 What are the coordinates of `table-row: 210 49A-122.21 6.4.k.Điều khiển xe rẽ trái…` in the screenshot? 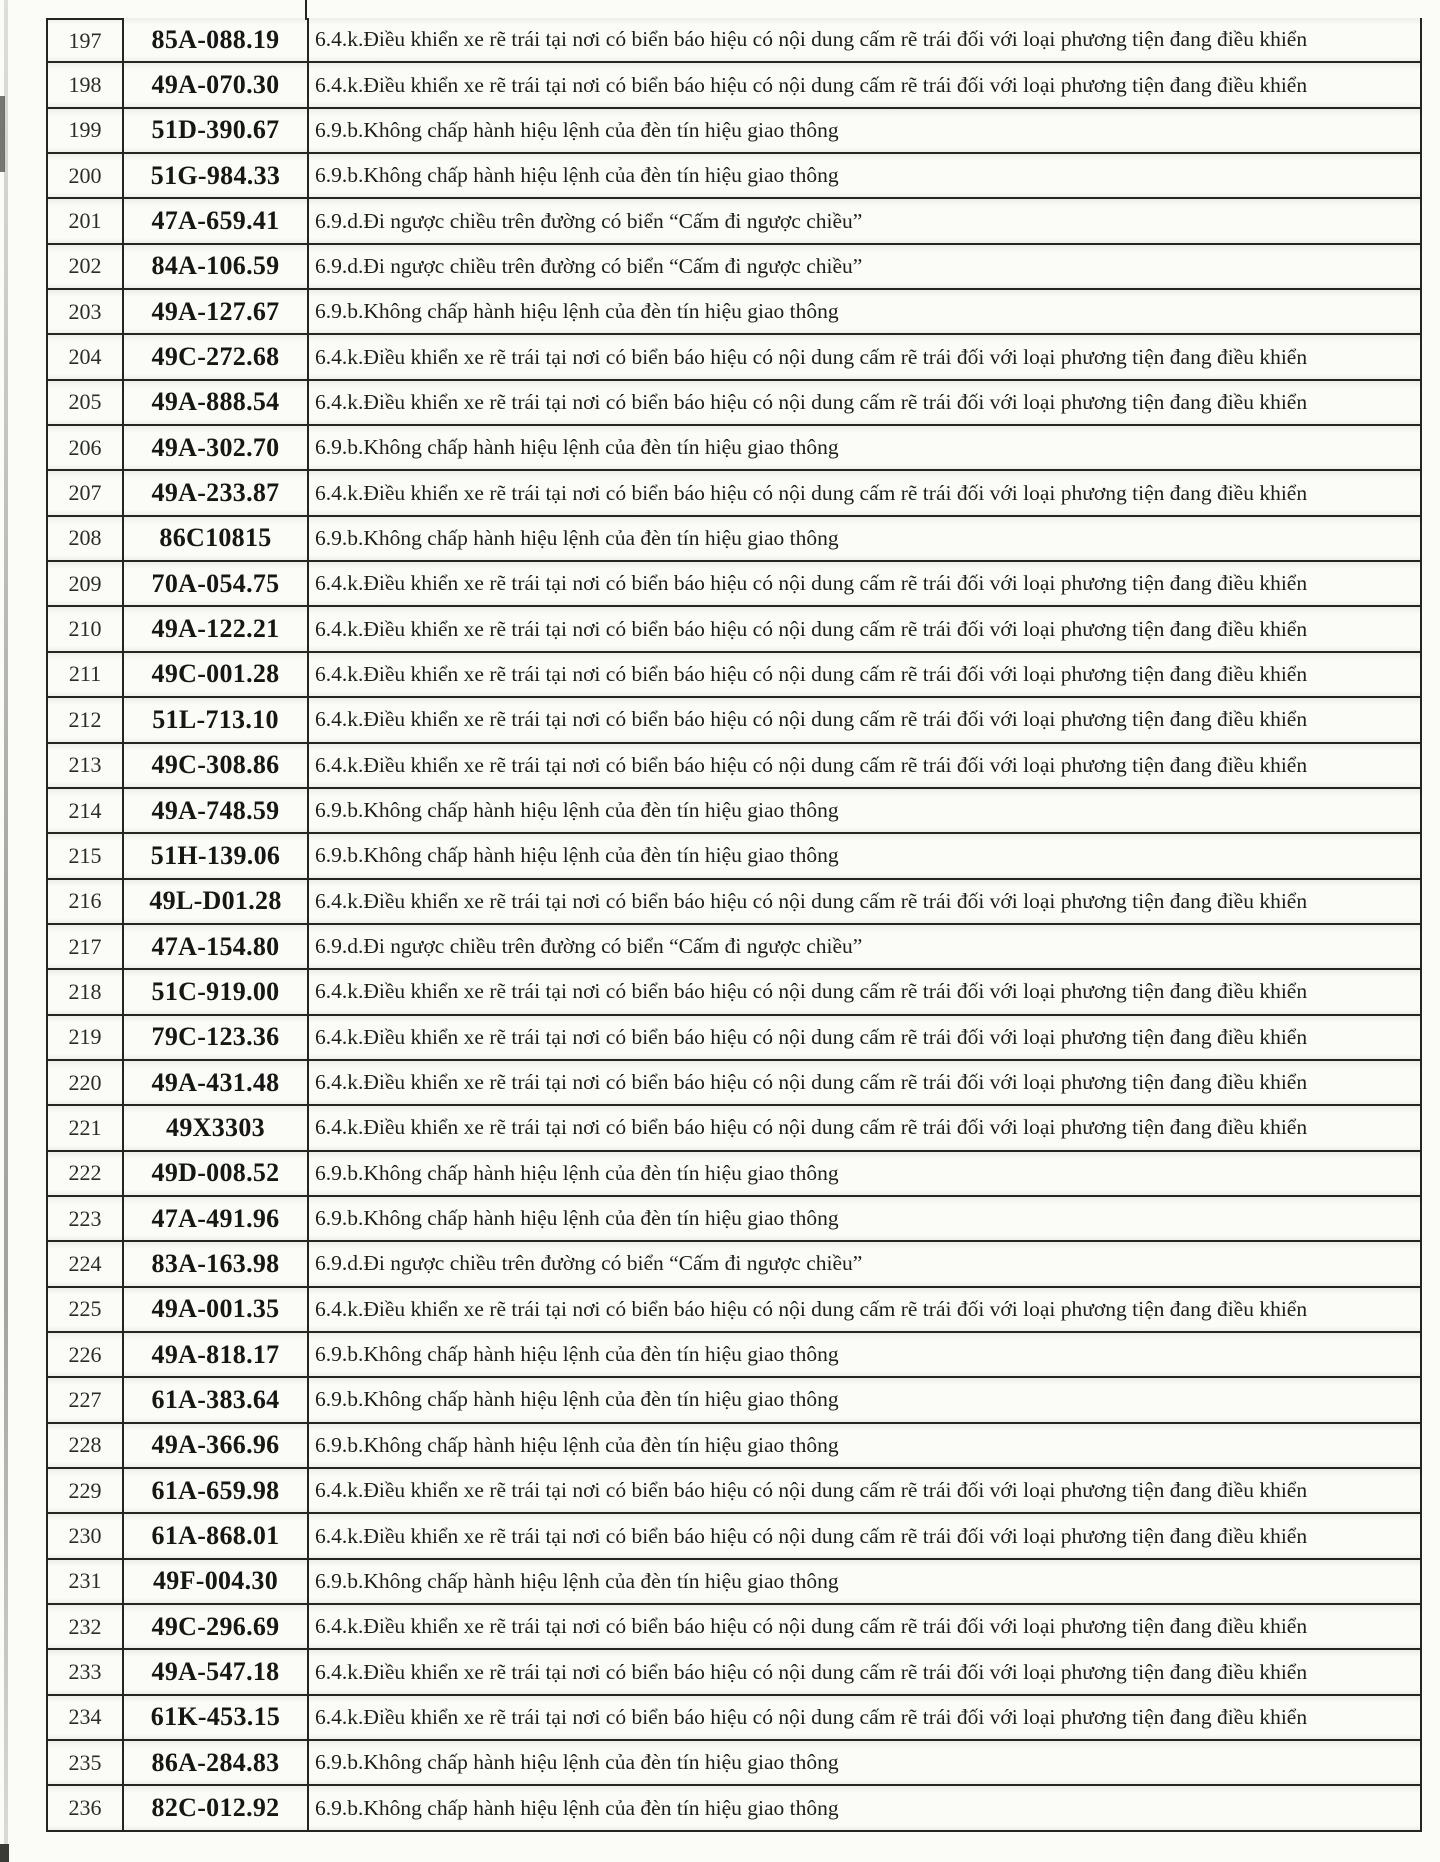 It's located at (734, 630).